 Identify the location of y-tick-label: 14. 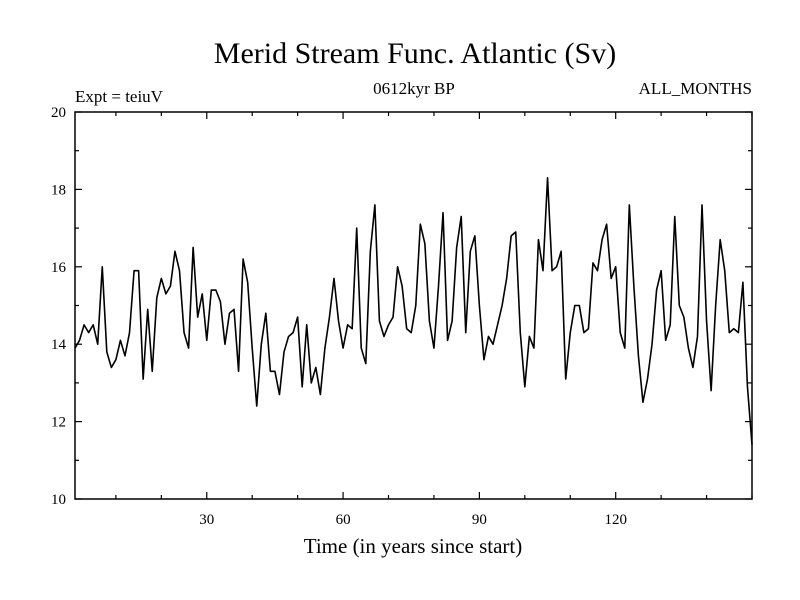
(59, 345).